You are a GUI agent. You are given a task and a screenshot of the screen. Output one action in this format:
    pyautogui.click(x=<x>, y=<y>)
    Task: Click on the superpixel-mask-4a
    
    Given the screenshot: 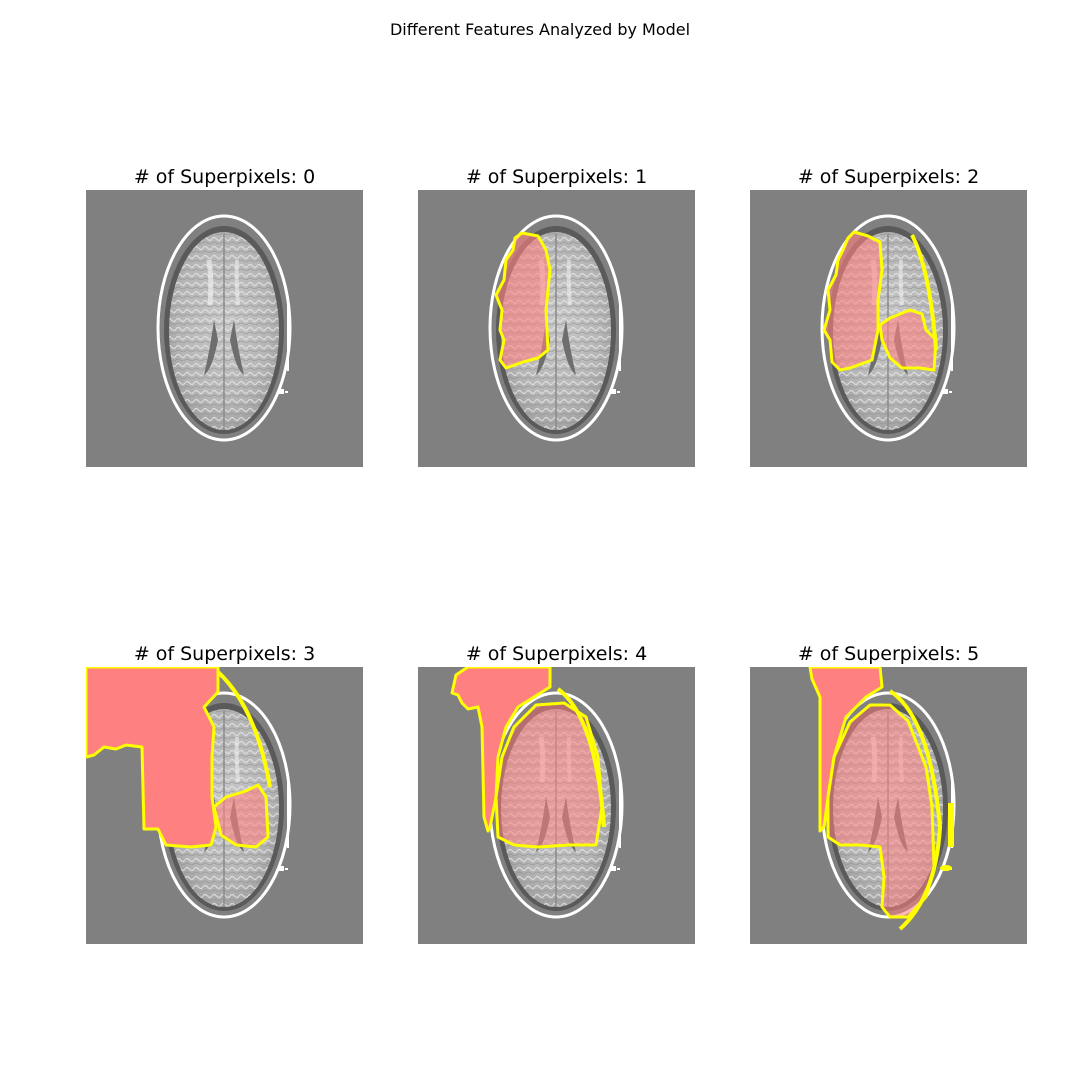 What is the action you would take?
    pyautogui.click(x=501, y=750)
    